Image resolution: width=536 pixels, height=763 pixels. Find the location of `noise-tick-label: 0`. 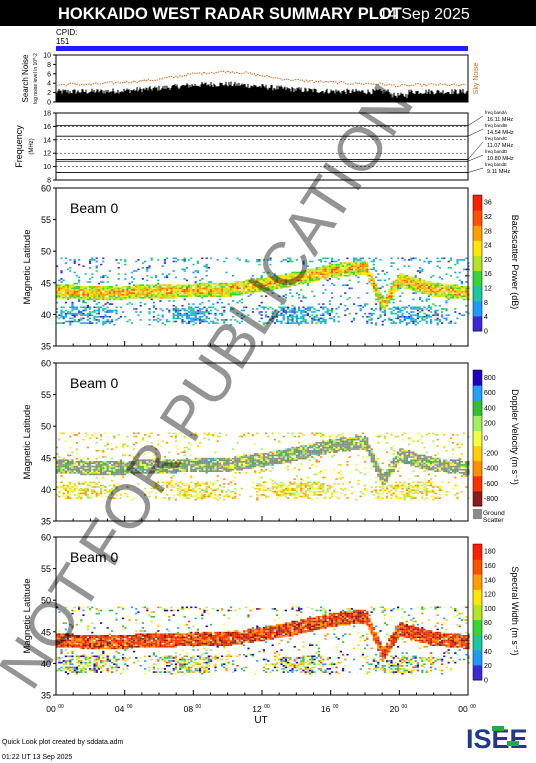

noise-tick-label: 0 is located at coordinates (49, 103).